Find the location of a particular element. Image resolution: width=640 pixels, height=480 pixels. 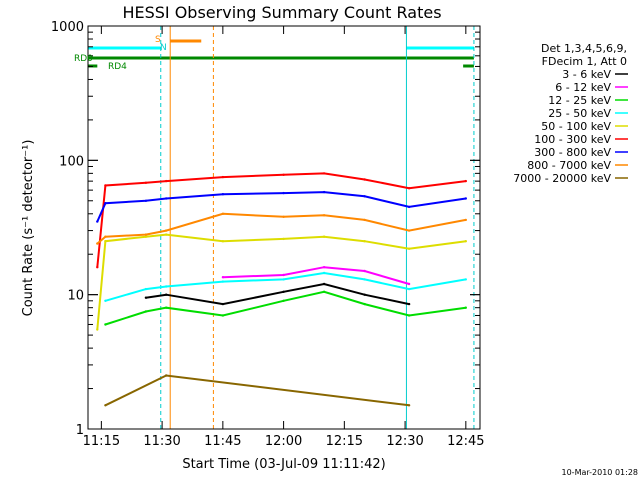

y-tick-label-1: 10 is located at coordinates (75, 296).